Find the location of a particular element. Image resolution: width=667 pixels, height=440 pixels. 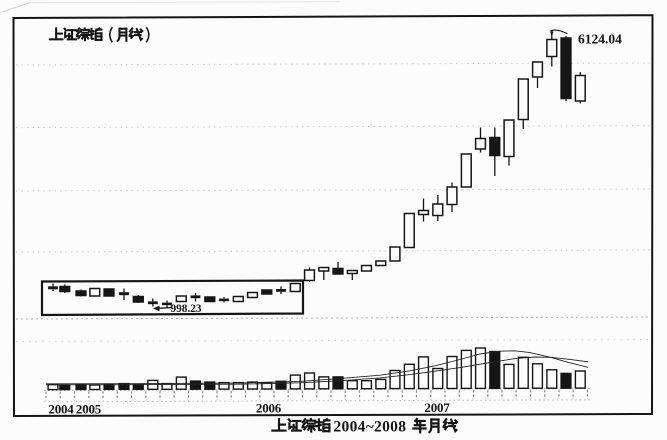

svg-text: 2007 is located at coordinates (437, 407).